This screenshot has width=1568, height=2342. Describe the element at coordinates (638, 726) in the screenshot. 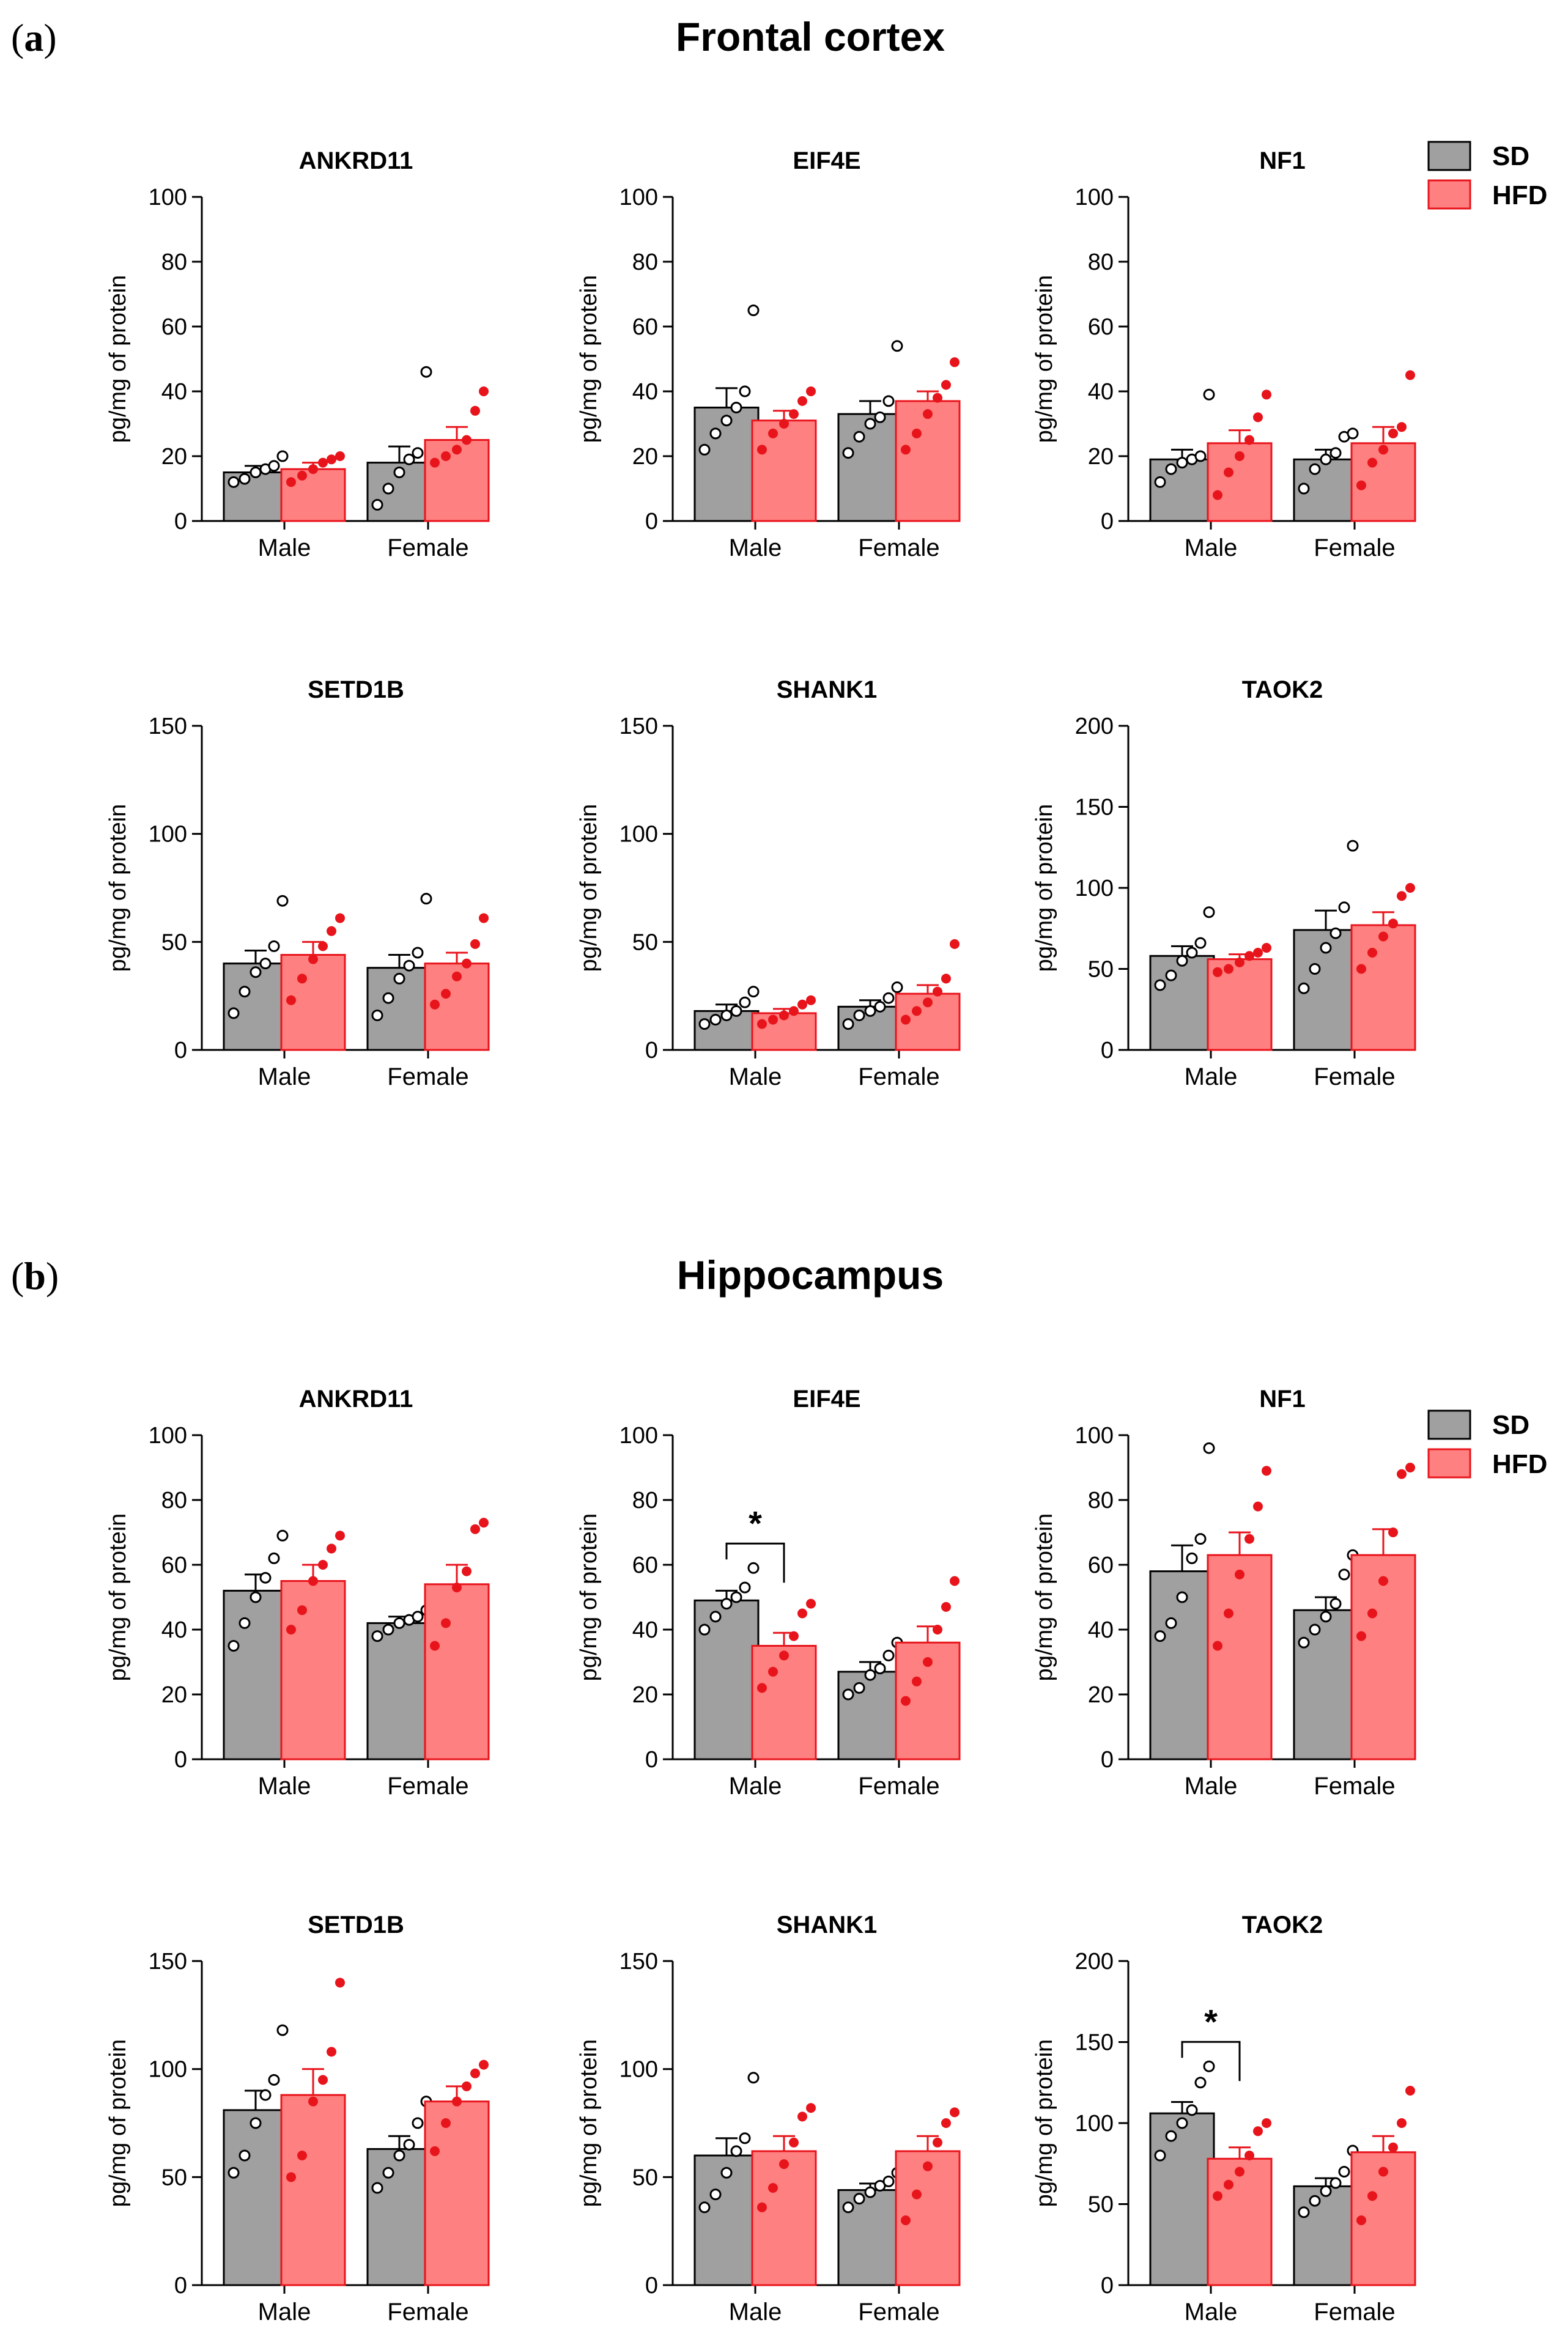

I see `y-tick-label: 150` at that location.